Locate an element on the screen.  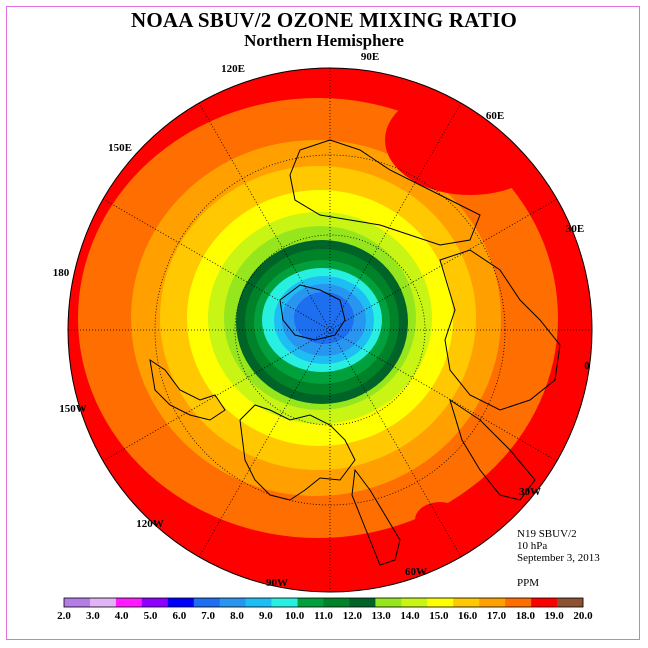
longitude-label: 0 is located at coordinates (587, 366).